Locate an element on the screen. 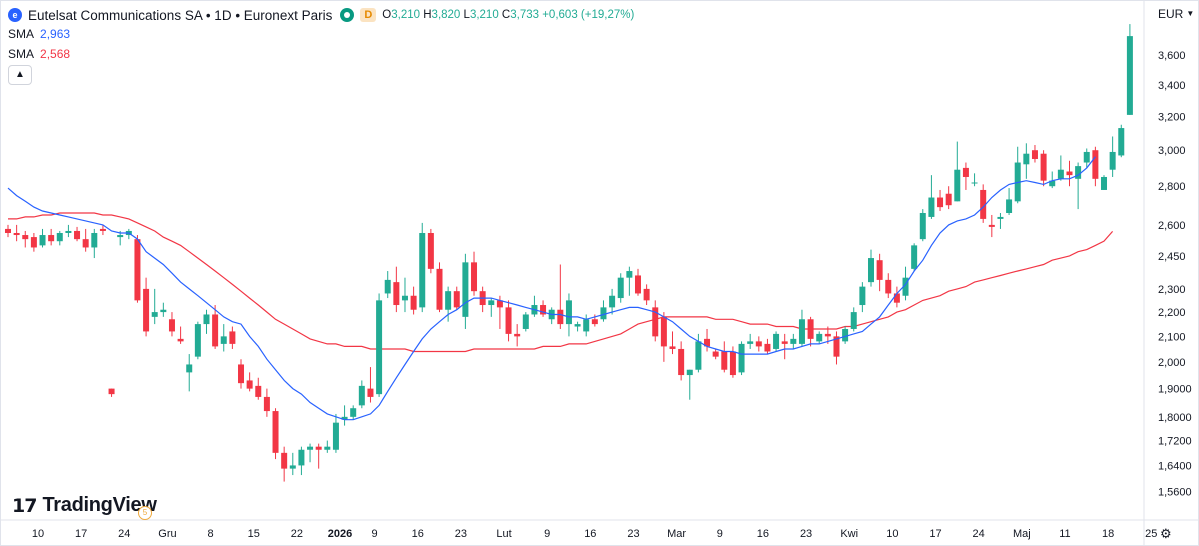  price-tick-label: 2,600 is located at coordinates (1172, 226).